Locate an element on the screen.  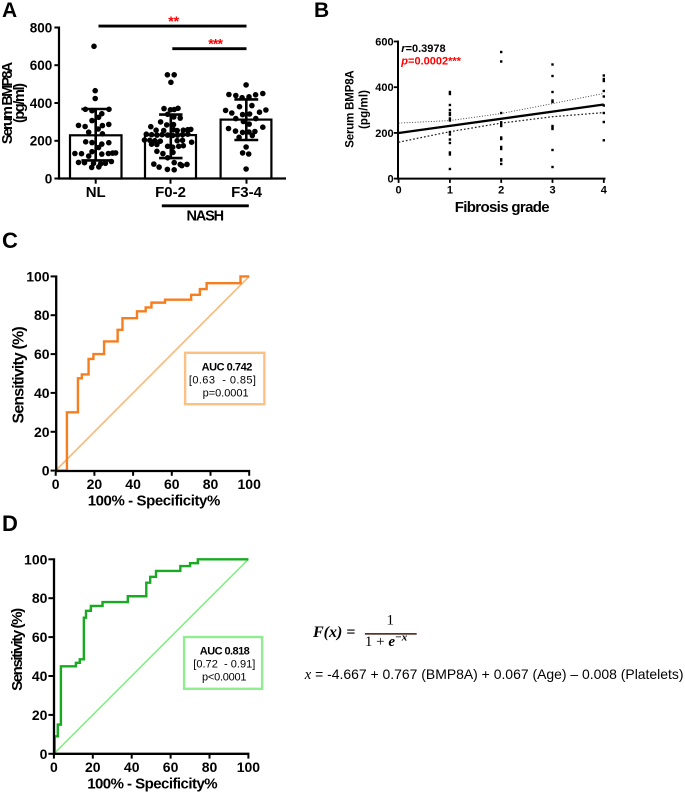
svg-text: NASH is located at coordinates (206, 217).